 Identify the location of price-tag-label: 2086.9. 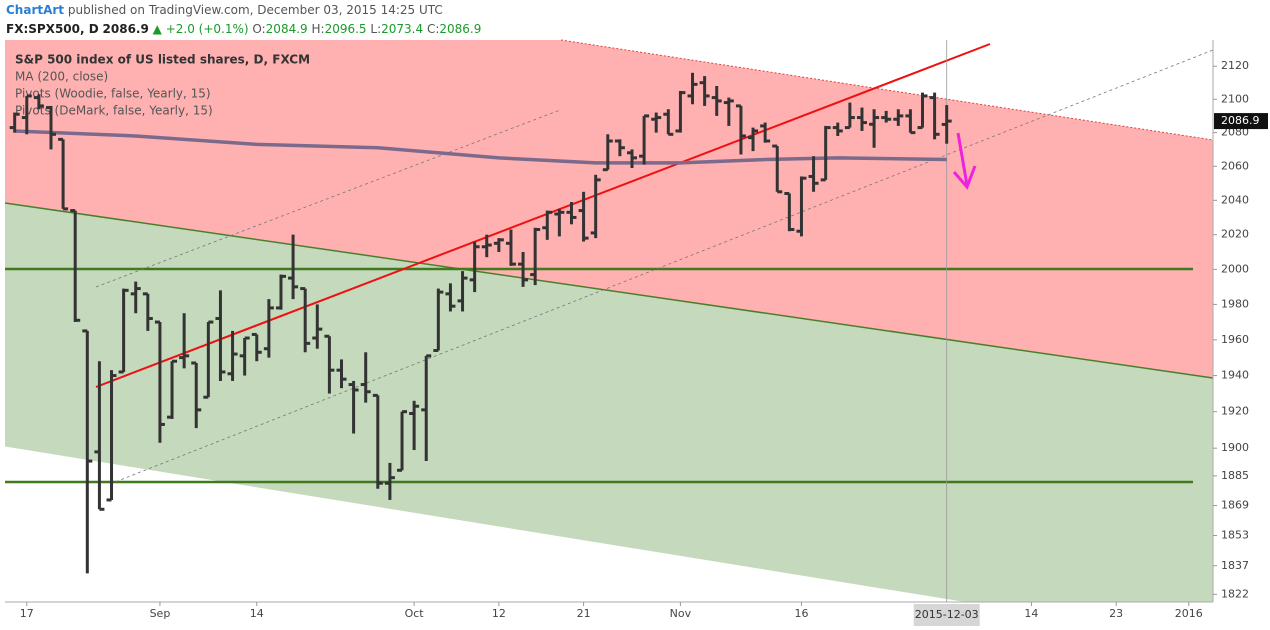
(1240, 120).